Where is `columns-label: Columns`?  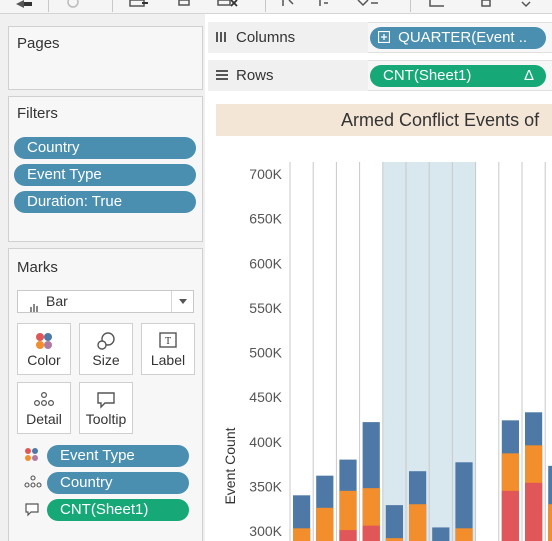 columns-label: Columns is located at coordinates (266, 37).